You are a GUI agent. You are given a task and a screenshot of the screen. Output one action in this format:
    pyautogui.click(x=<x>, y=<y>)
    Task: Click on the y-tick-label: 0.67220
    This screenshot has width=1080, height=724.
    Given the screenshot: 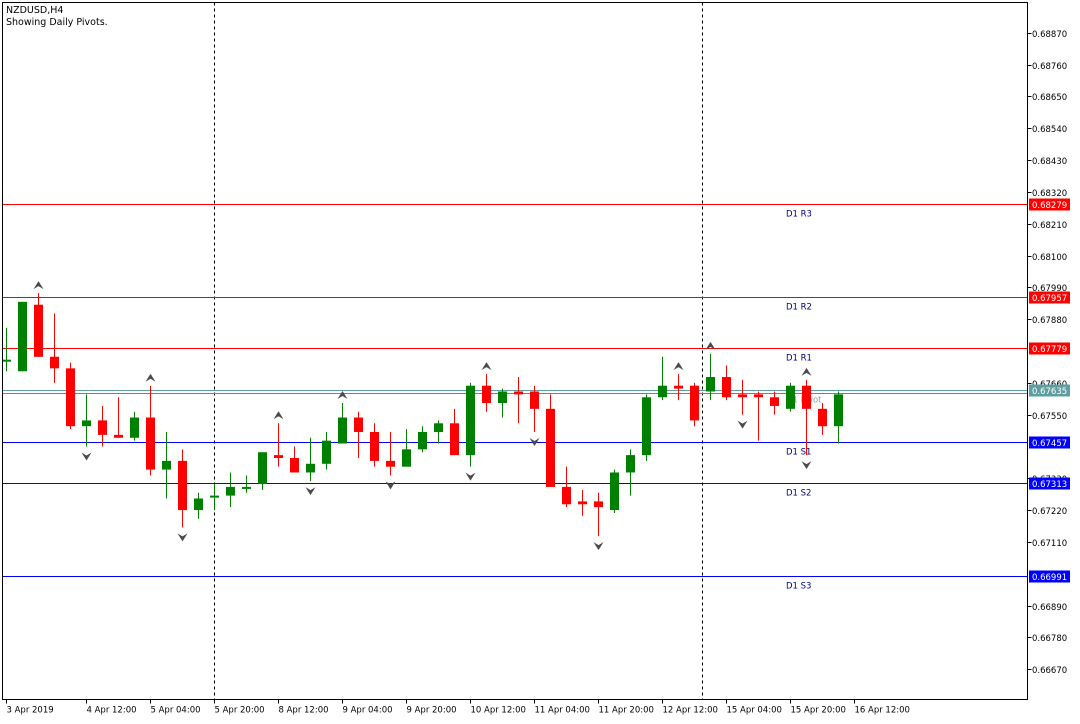 What is the action you would take?
    pyautogui.click(x=1049, y=512)
    